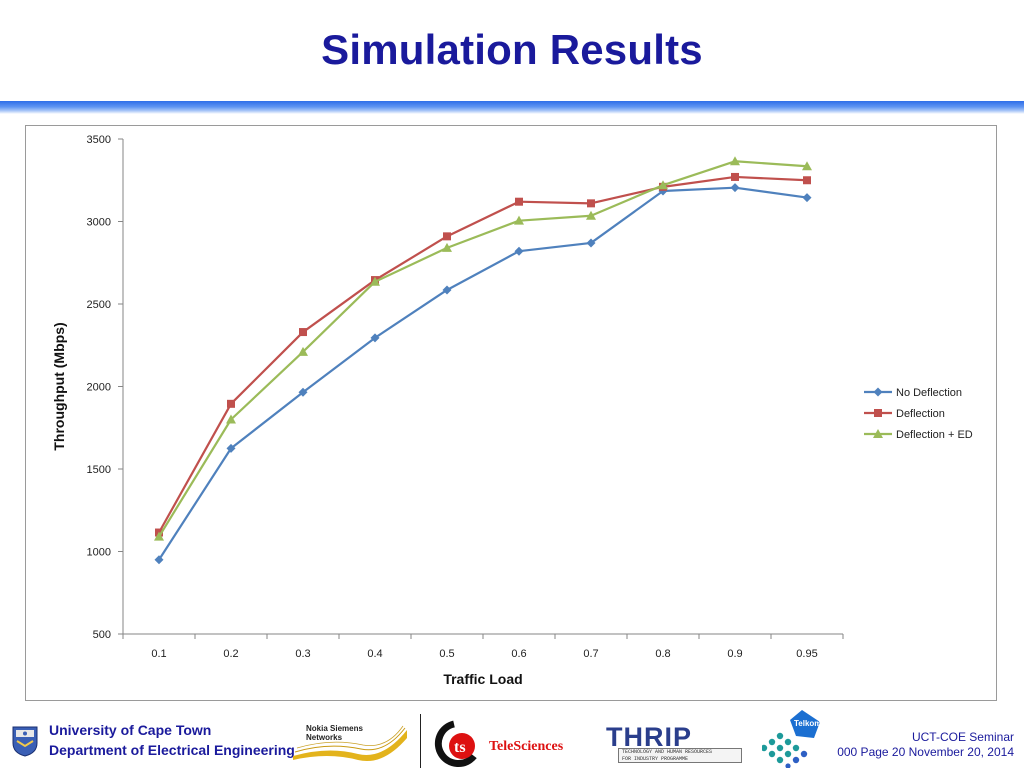 This screenshot has width=1024, height=768. What do you see at coordinates (99, 305) in the screenshot?
I see `y-tick-label: 2500` at bounding box center [99, 305].